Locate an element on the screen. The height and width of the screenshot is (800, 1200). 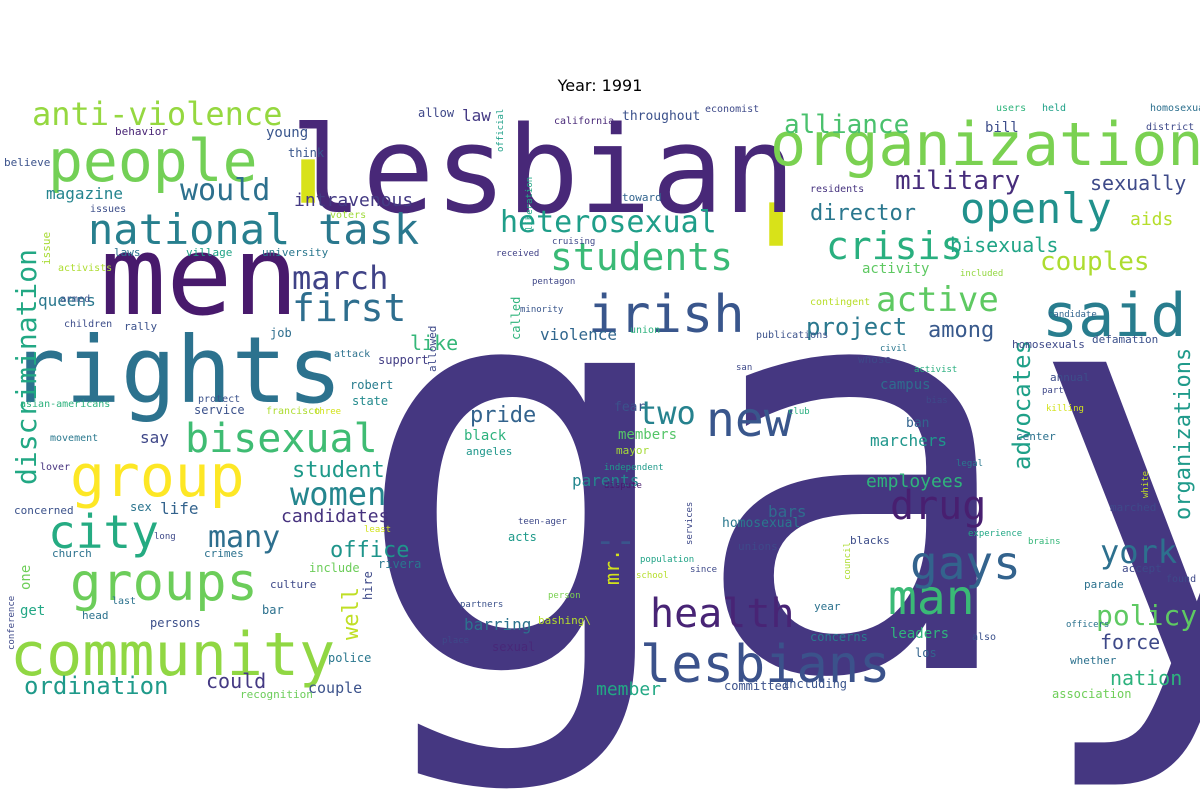
word-122: village is located at coordinates (209, 252).